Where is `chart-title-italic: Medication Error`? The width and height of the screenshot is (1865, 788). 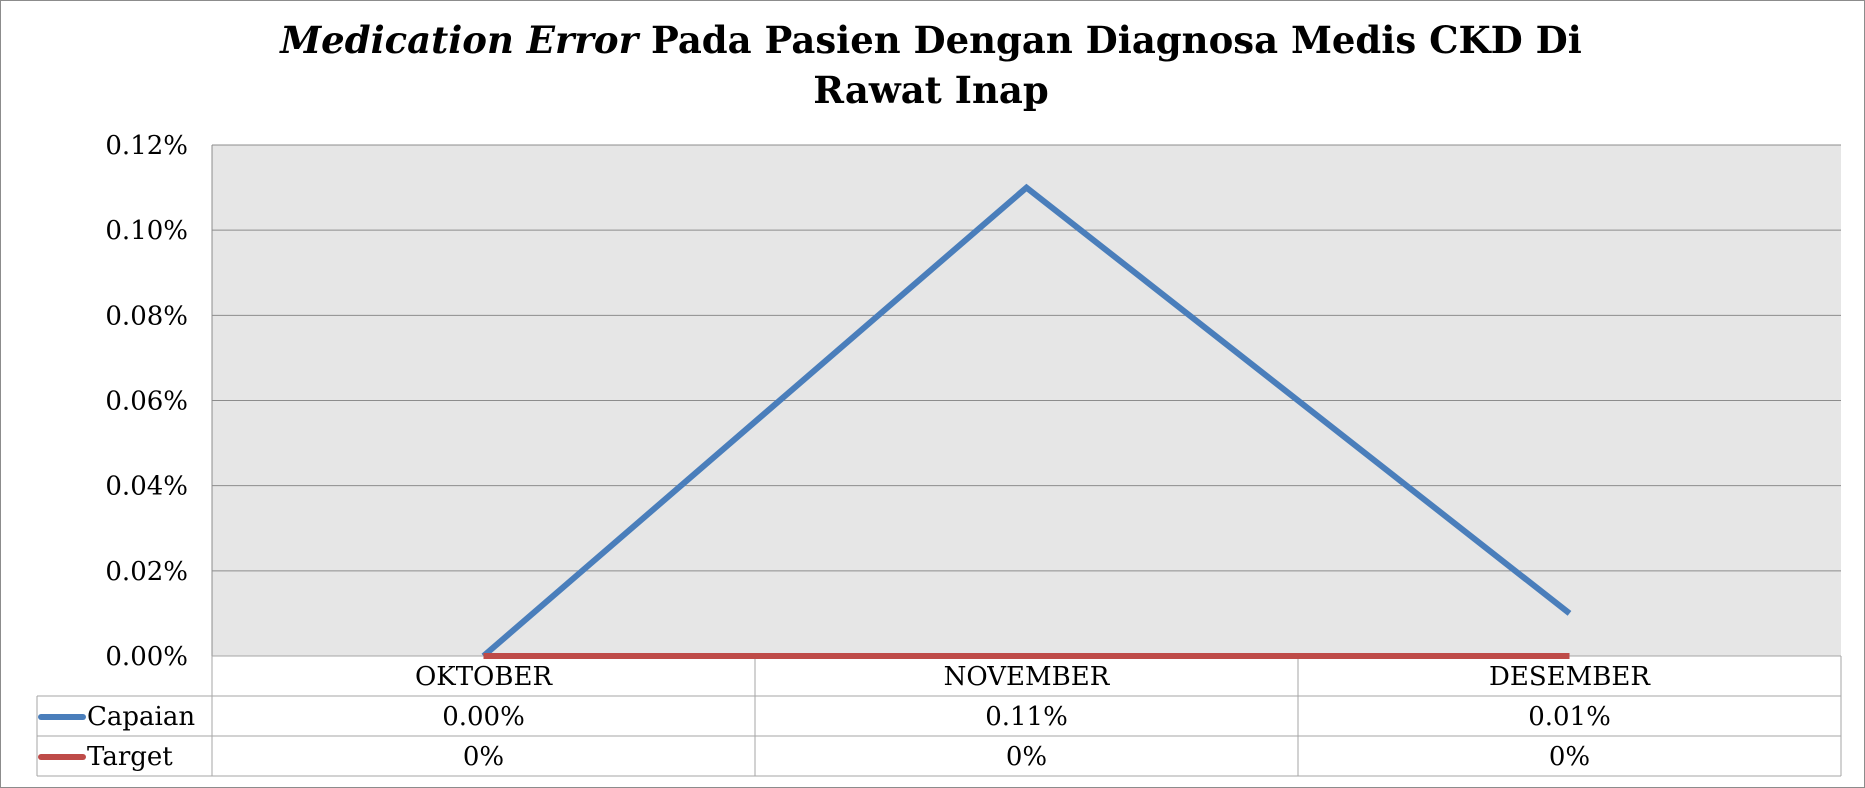 chart-title-italic: Medication Error is located at coordinates (459, 40).